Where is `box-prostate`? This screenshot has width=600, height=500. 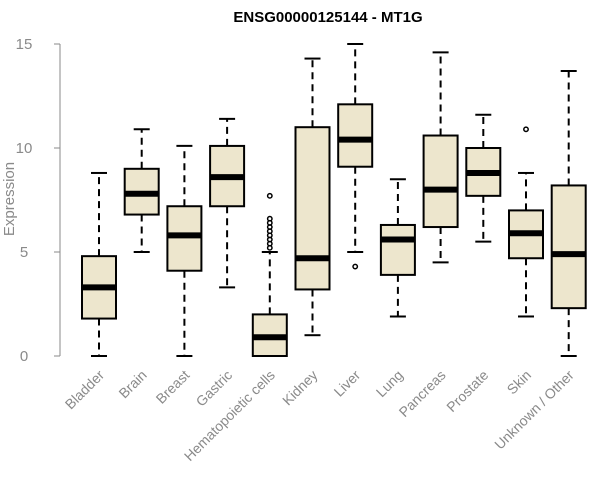 box-prostate is located at coordinates (483, 178).